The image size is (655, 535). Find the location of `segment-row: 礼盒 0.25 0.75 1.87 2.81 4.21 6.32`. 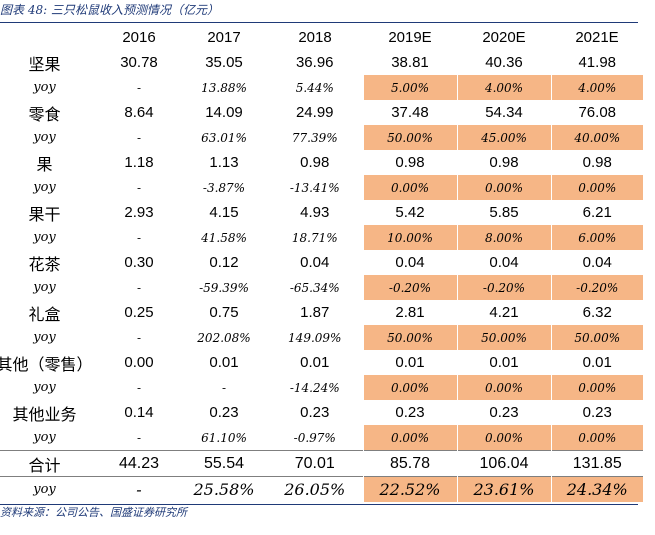

segment-row: 礼盒 0.25 0.75 1.87 2.81 4.21 6.32 is located at coordinates (321, 312).